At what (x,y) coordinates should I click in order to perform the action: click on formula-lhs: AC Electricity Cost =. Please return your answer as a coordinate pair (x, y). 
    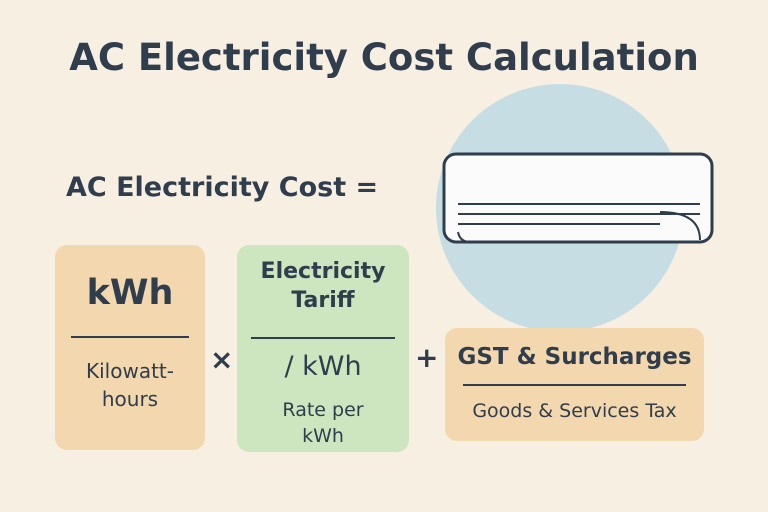
    Looking at the image, I should click on (222, 187).